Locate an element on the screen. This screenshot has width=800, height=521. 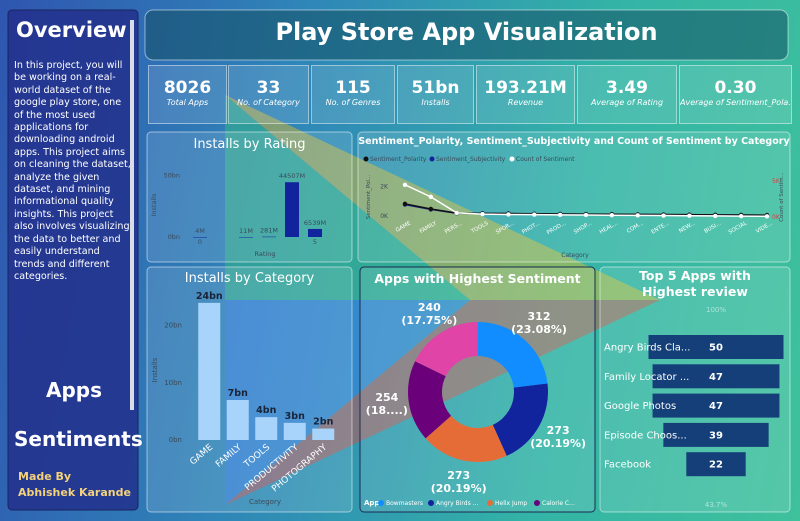
data-label: 3bn is located at coordinates (295, 416).